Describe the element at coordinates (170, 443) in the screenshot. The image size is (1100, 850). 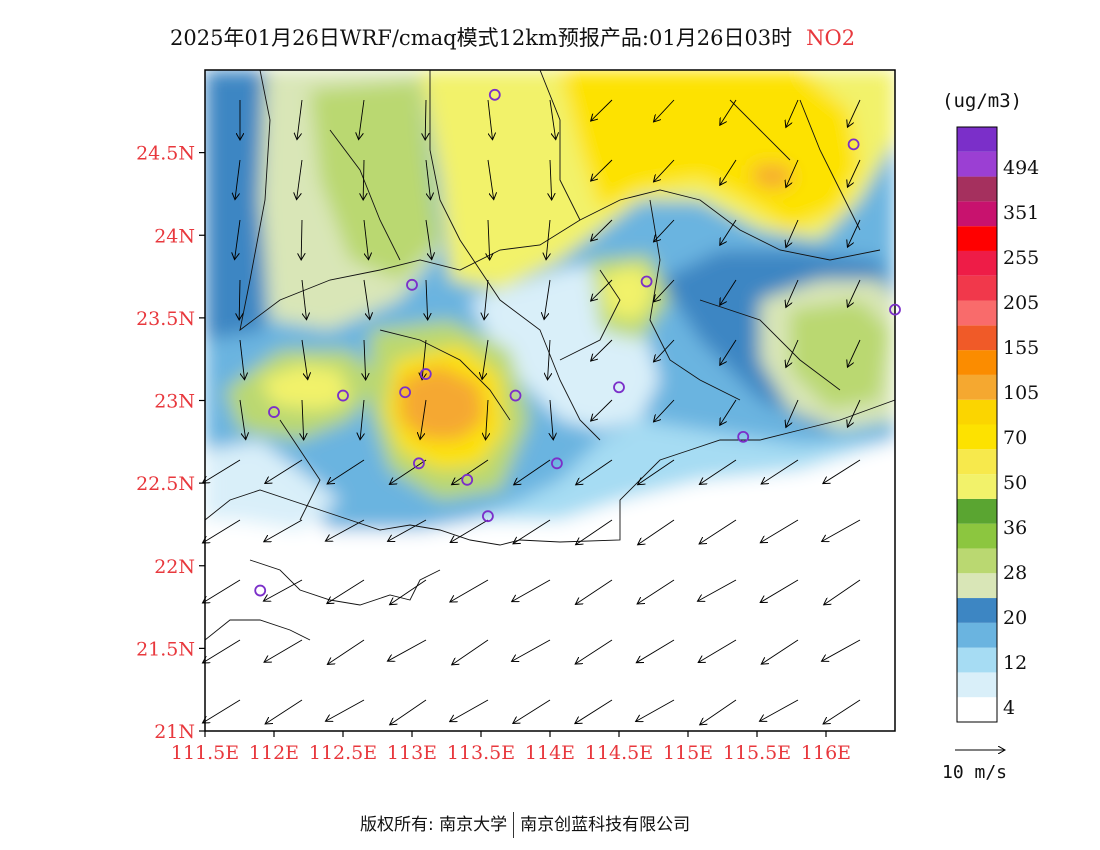
I see `lat-axis: 24.5N 24N 23.5N 23N 22.5N 22N 21.5N 21N` at that location.